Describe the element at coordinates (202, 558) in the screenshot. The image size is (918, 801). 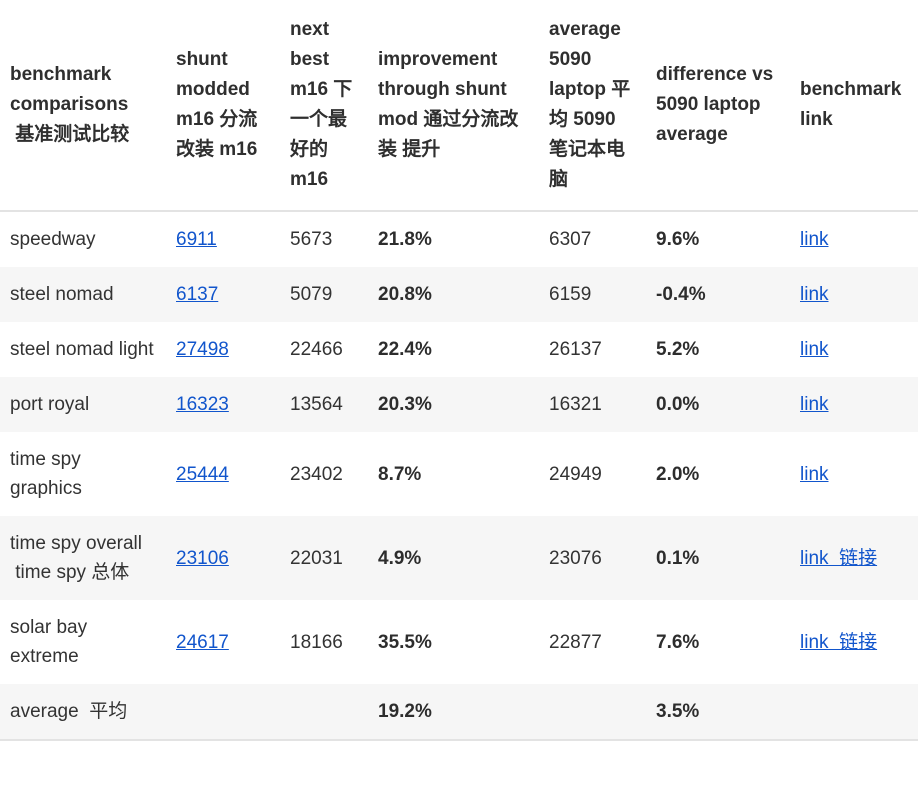
I see `shunt-score-link: 23106` at that location.